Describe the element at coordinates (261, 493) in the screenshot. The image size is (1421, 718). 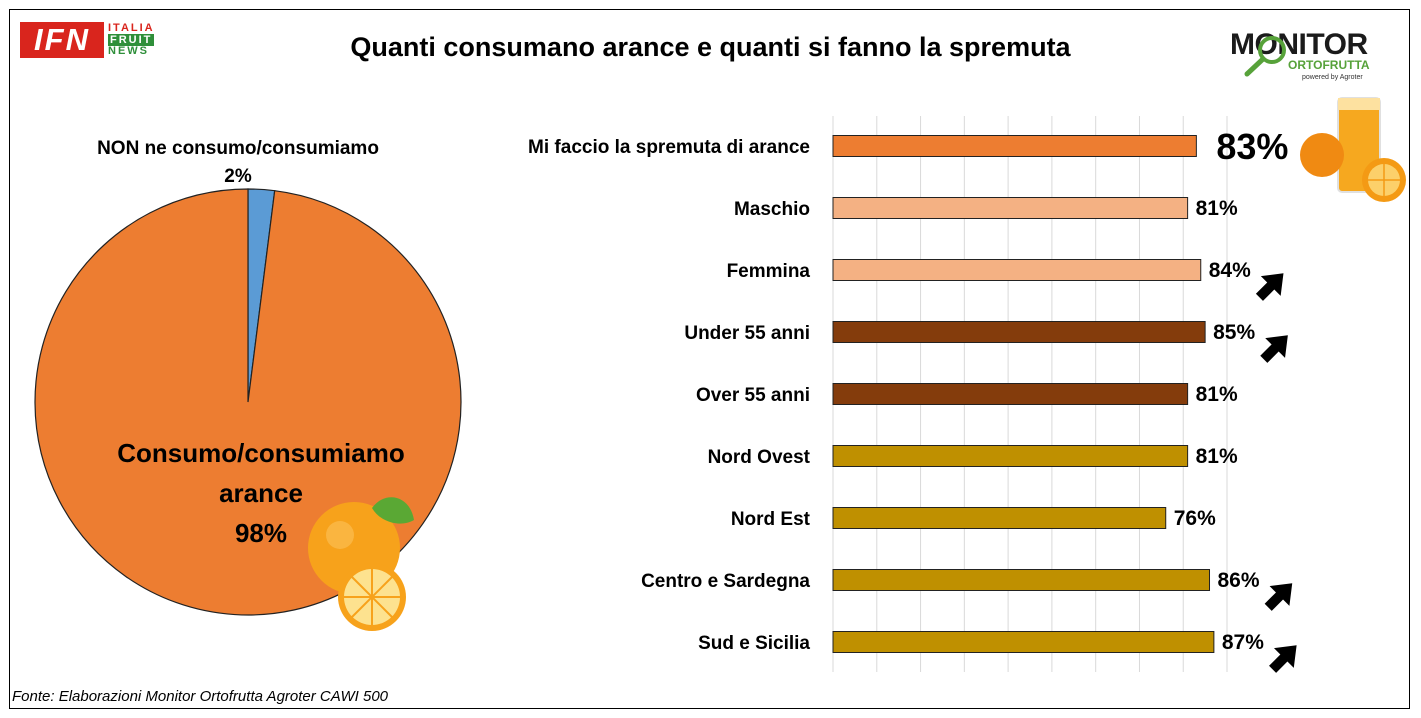
I see `pie-label-1-line-1: arance` at that location.